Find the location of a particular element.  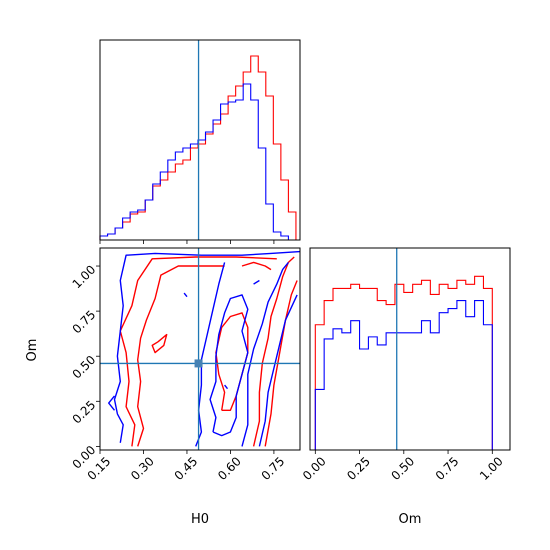

red-histogram-step is located at coordinates (403, 362).